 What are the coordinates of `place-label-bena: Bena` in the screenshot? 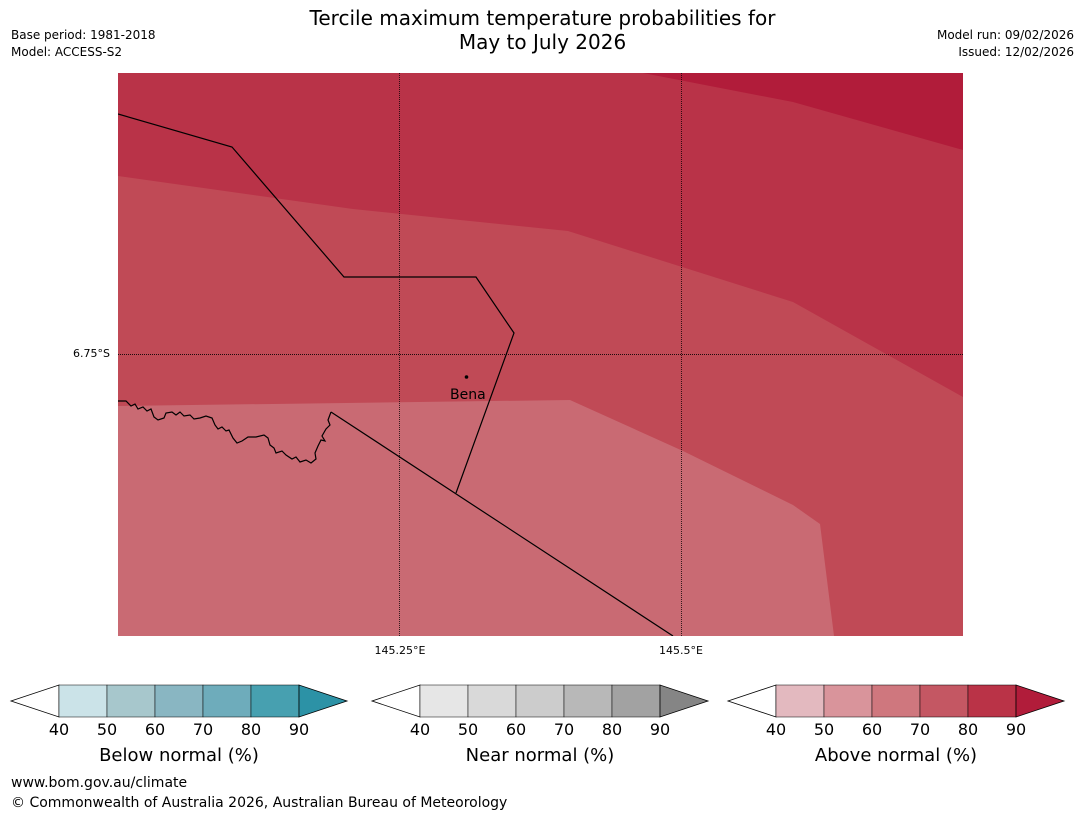 It's located at (468, 395).